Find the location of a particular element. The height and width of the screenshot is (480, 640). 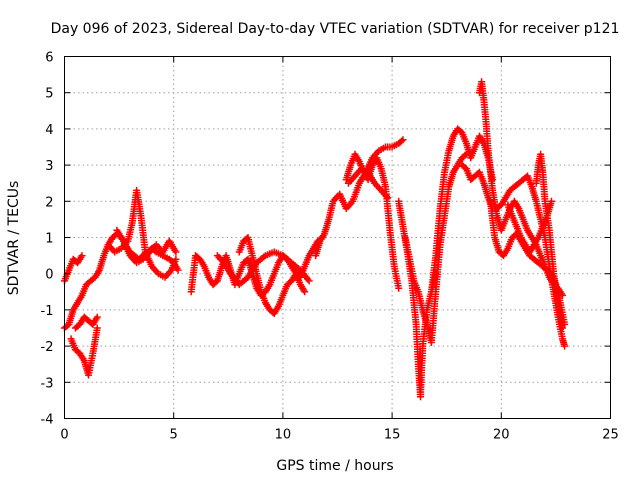

y-tick-label: 2 is located at coordinates (49, 202).